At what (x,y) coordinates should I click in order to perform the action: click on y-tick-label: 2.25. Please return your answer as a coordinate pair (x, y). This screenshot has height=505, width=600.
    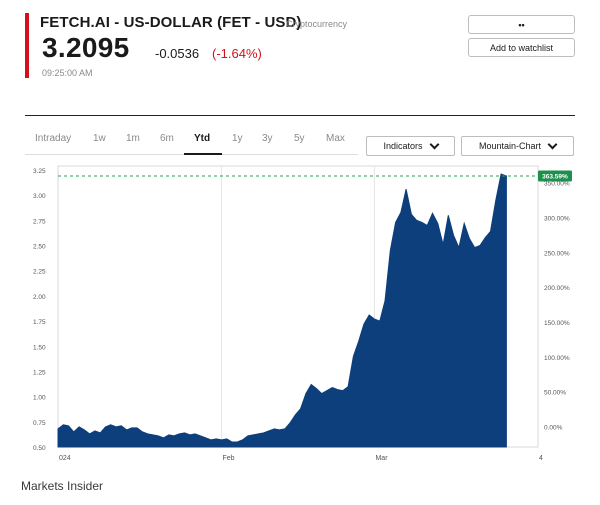
    Looking at the image, I should click on (39, 272).